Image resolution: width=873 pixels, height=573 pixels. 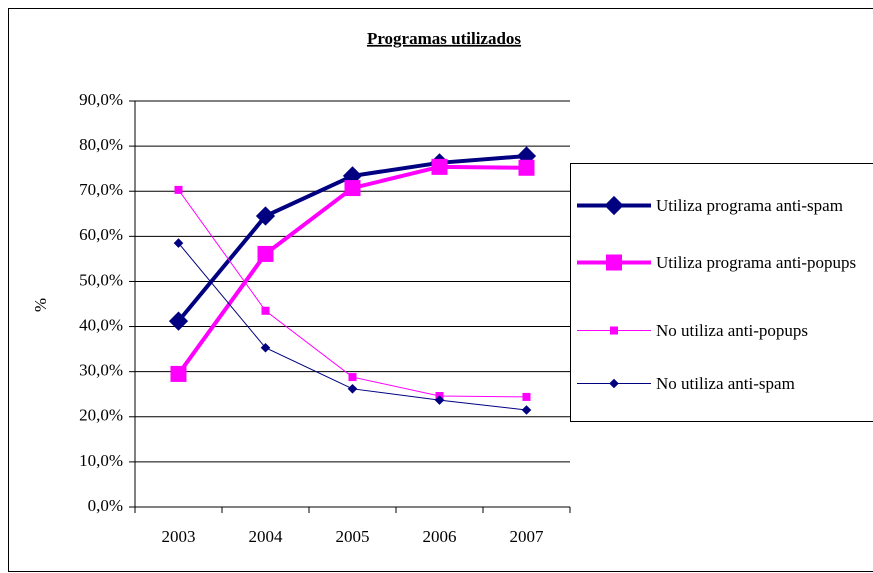 What do you see at coordinates (266, 536) in the screenshot?
I see `x-tick-label: 2004` at bounding box center [266, 536].